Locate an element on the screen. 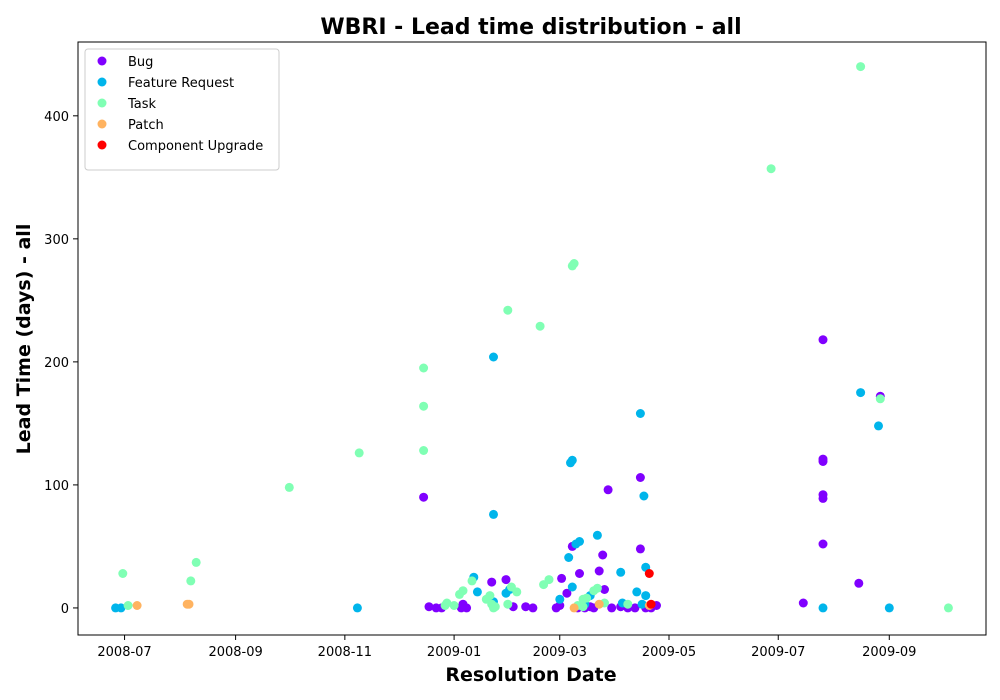 The width and height of the screenshot is (1000, 700). legend-label-2: Task is located at coordinates (142, 104).